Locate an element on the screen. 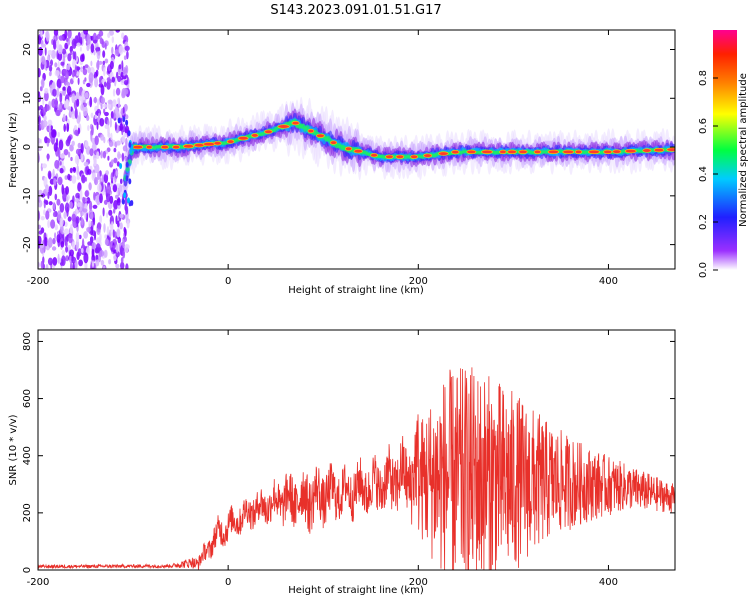 The height and width of the screenshot is (600, 750). spectrogram-y-tick-label: 10 is located at coordinates (27, 98).